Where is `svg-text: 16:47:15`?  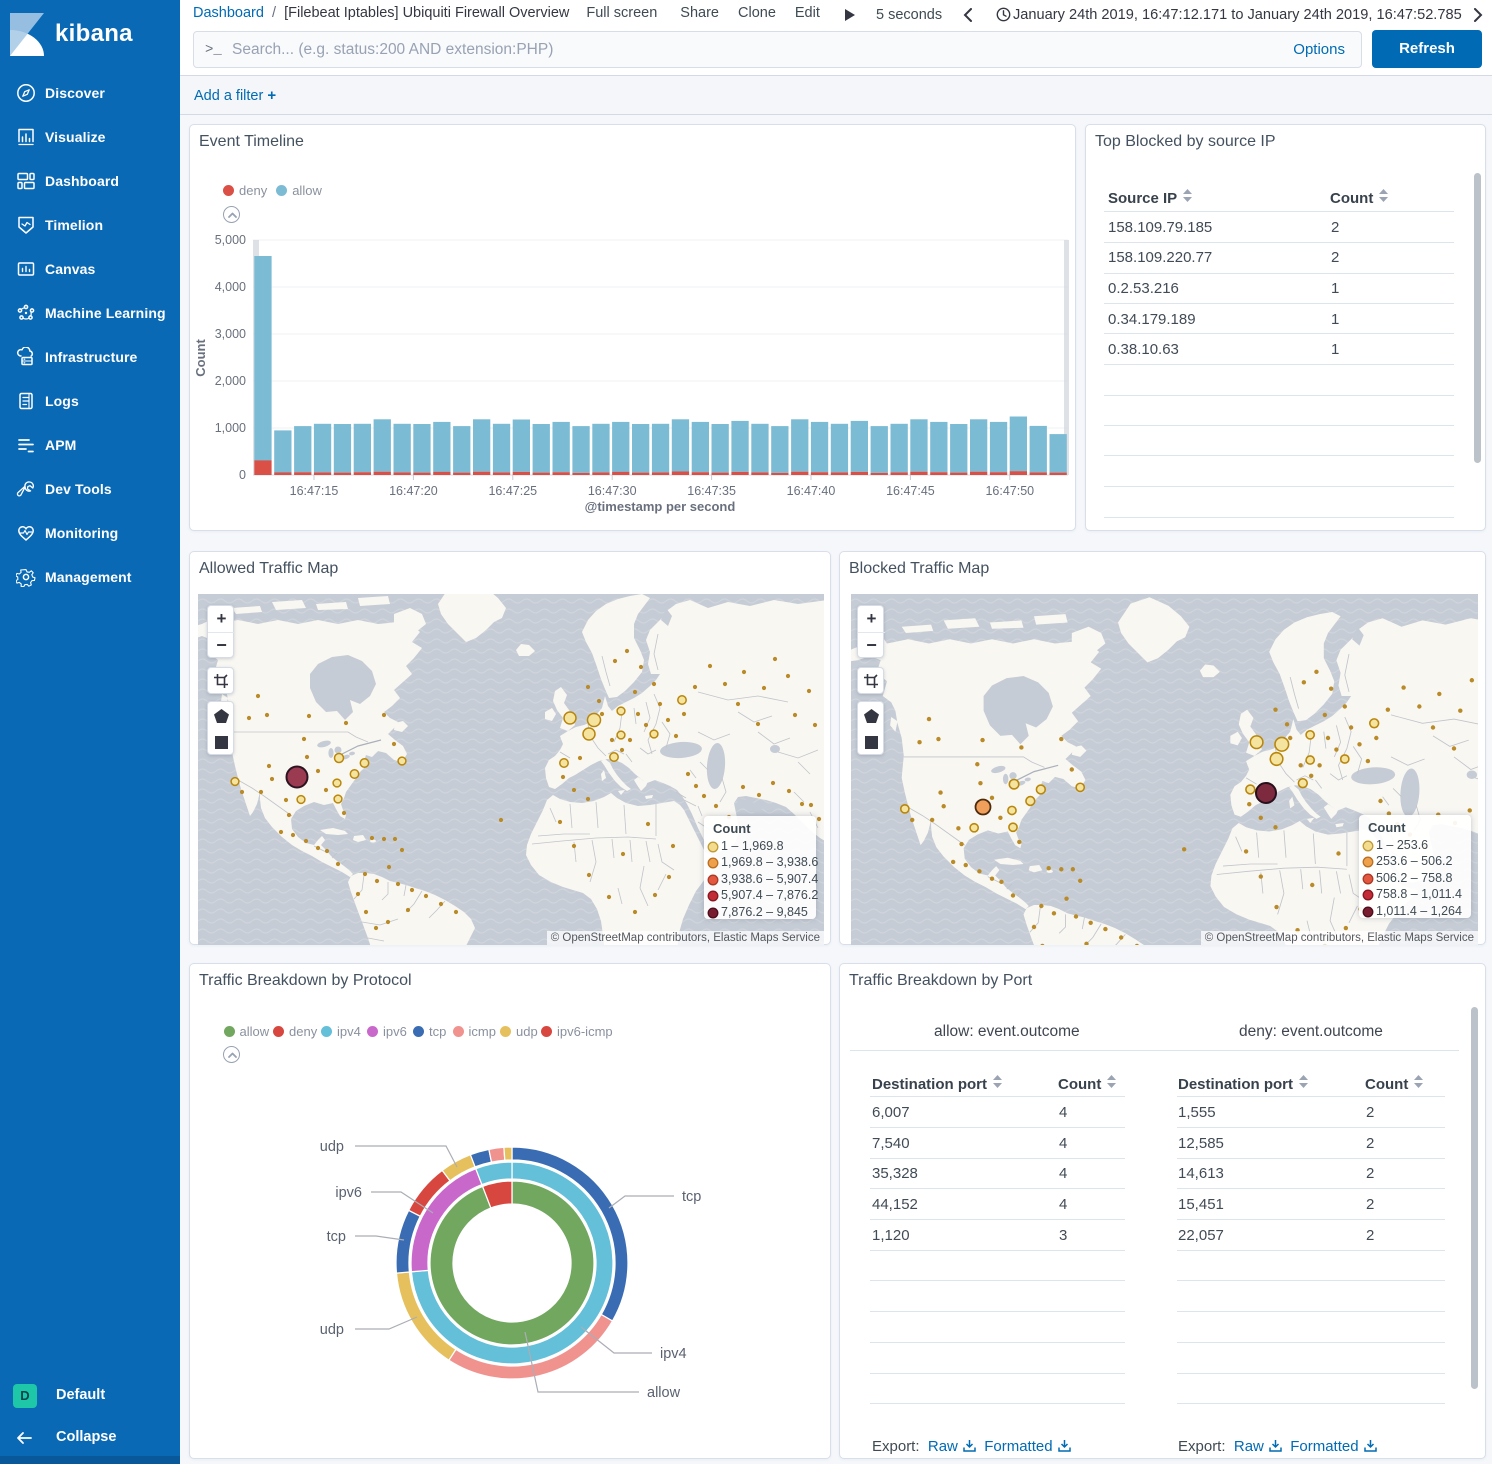
svg-text: 16:47:15 is located at coordinates (314, 491).